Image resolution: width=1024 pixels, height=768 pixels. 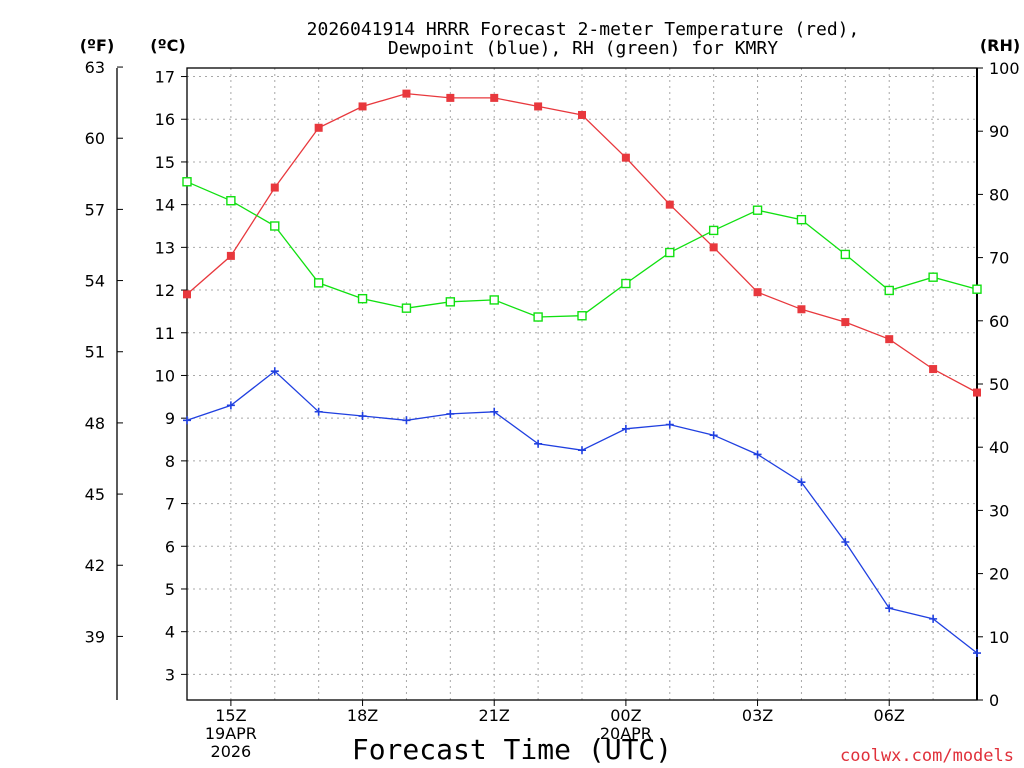 What do you see at coordinates (999, 574) in the screenshot?
I see `rh-tick-label: 20` at bounding box center [999, 574].